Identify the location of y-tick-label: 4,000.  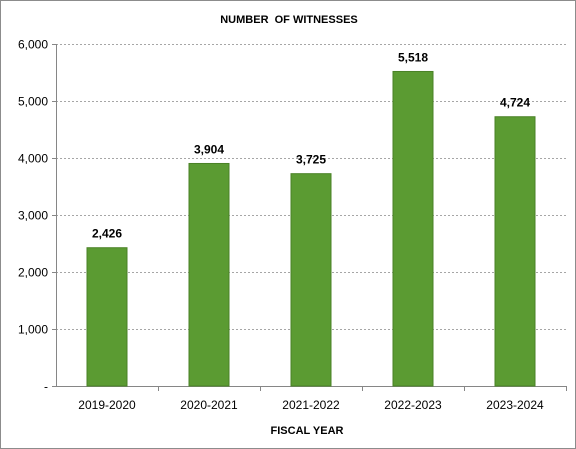
(33, 159).